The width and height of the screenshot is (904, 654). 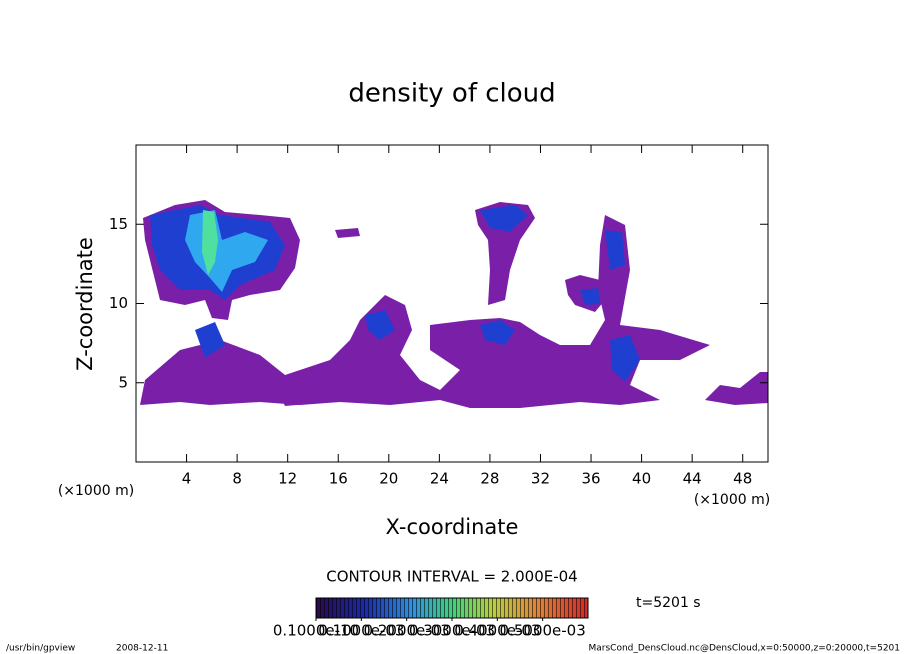 What do you see at coordinates (692, 479) in the screenshot?
I see `x-tick-label: 44` at bounding box center [692, 479].